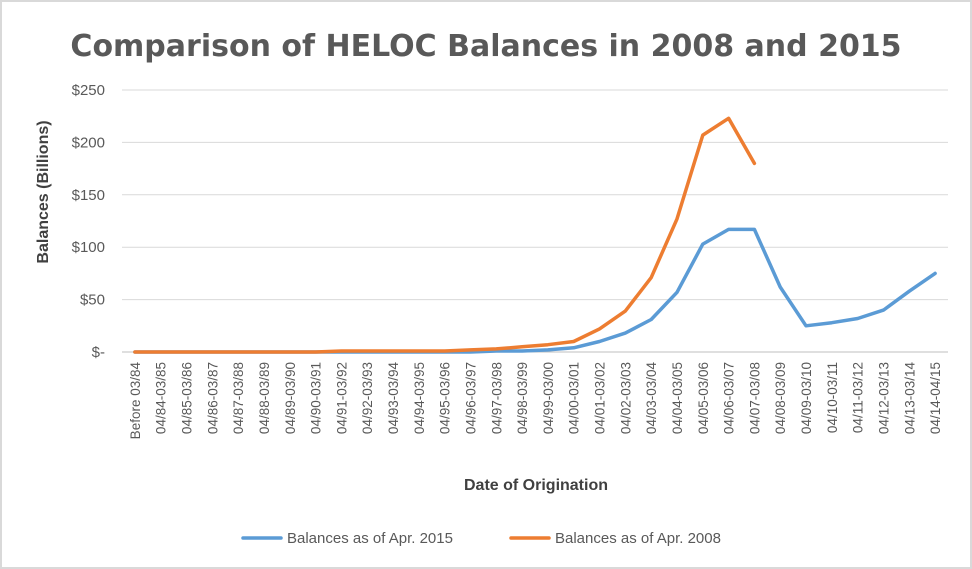 The image size is (972, 569). I want to click on x-tick-label: 04/01-03/02, so click(600, 398).